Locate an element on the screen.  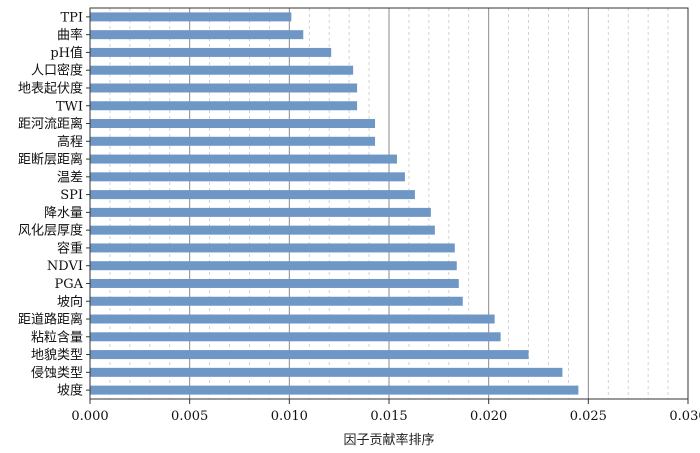
category-label: 降水量 is located at coordinates (63, 213).